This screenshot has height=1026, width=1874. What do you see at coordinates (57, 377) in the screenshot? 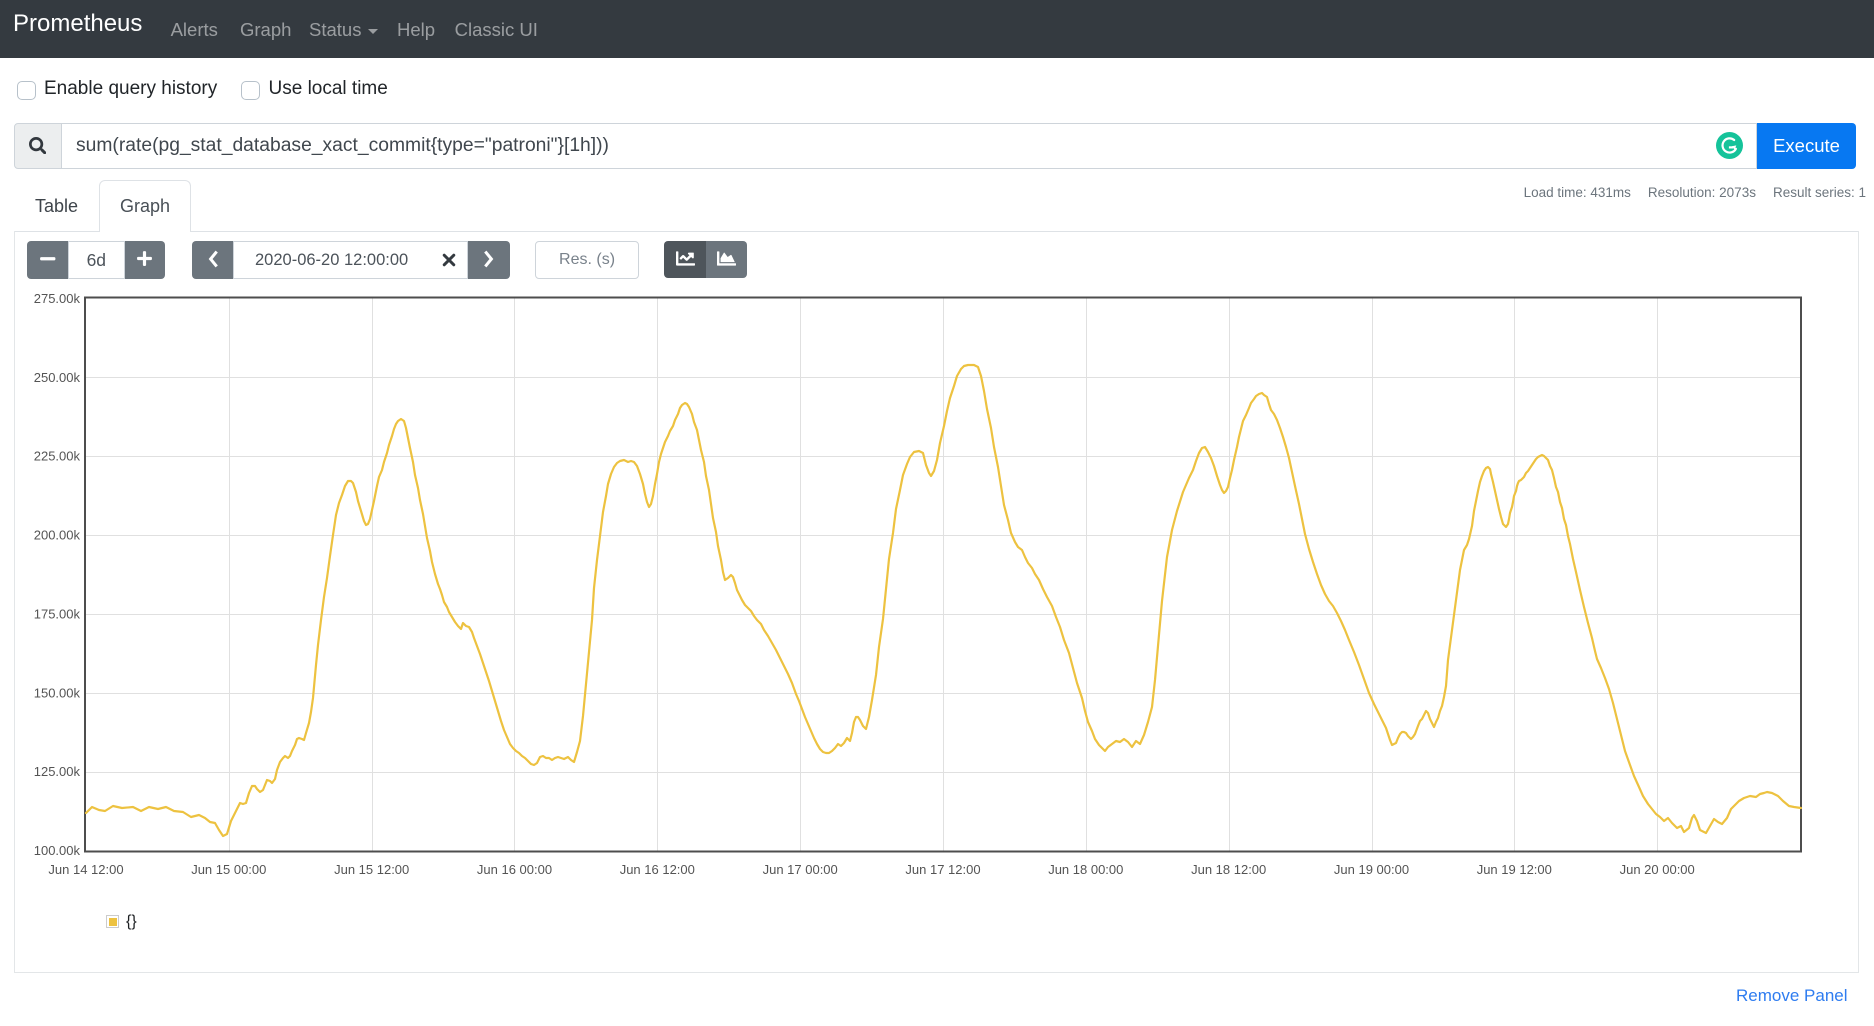
I see `svg-text: 250.00k` at bounding box center [57, 377].